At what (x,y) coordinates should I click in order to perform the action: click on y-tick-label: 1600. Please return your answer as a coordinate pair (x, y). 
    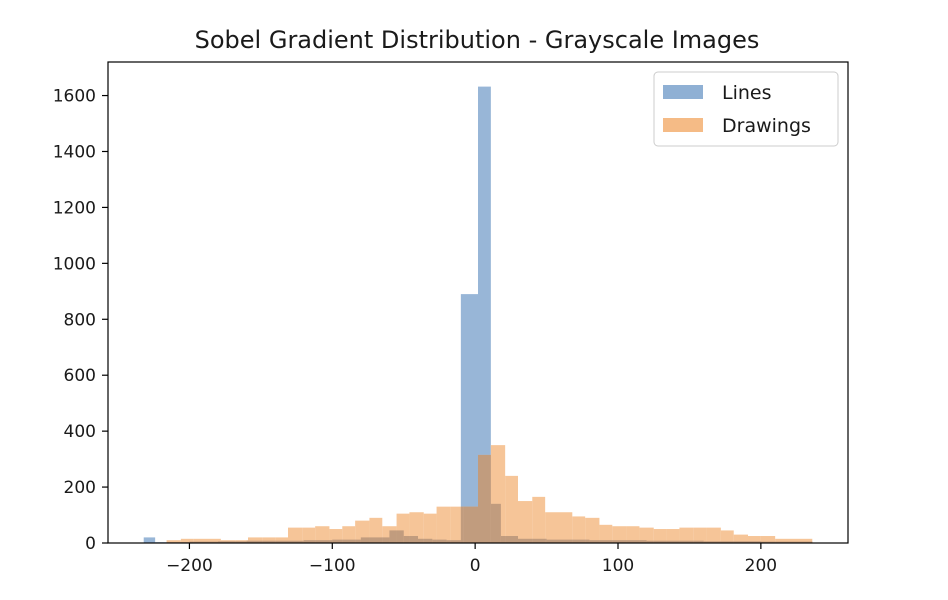
    Looking at the image, I should click on (74, 97).